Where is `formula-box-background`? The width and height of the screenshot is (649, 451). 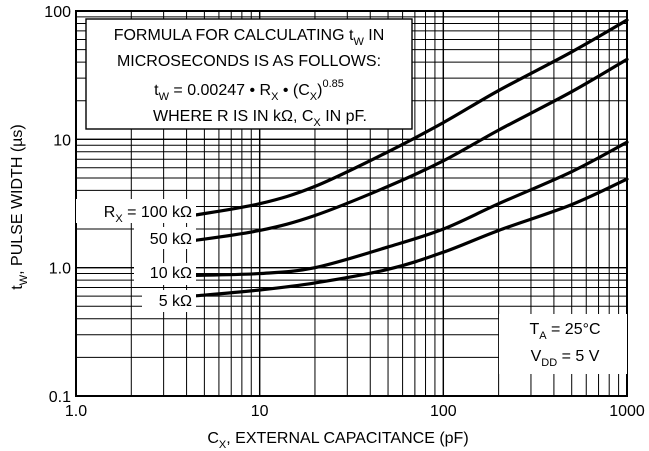
formula-box-background is located at coordinates (249, 74).